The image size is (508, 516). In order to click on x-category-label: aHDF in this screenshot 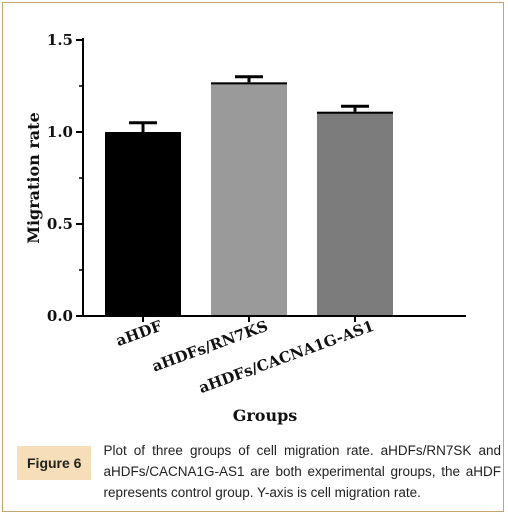, I will do `click(139, 333)`.